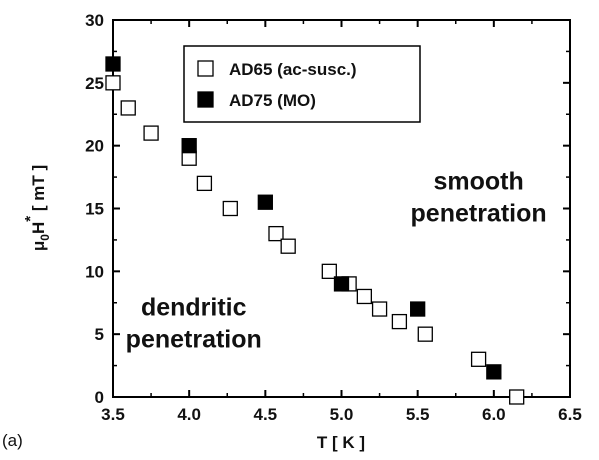  I want to click on x-tick-label: 6.5, so click(570, 414).